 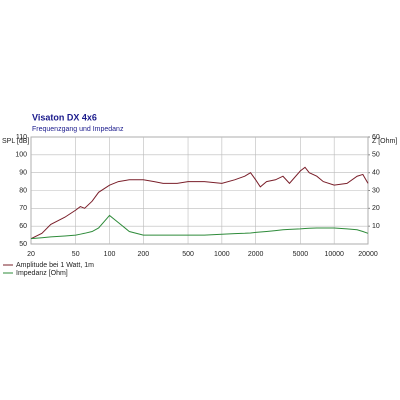 I want to click on x-tick-label: 5000, so click(x=301, y=254).